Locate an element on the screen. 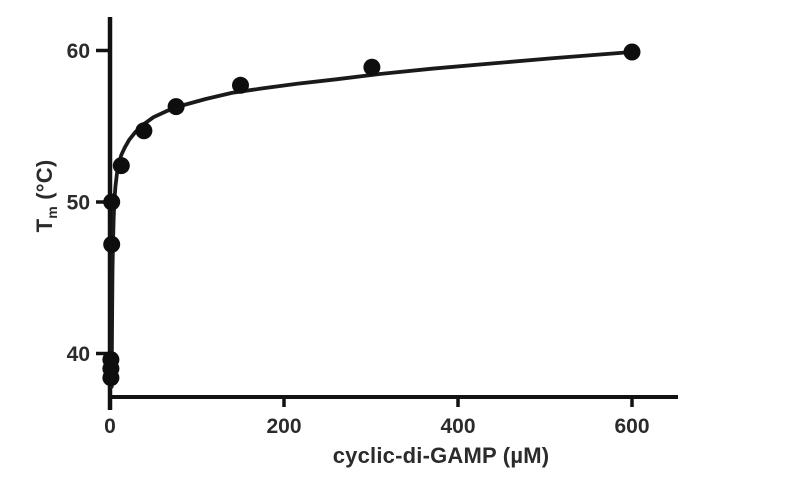 This screenshot has width=790, height=486. y-axis-label: Tm (°C) is located at coordinates (46, 196).